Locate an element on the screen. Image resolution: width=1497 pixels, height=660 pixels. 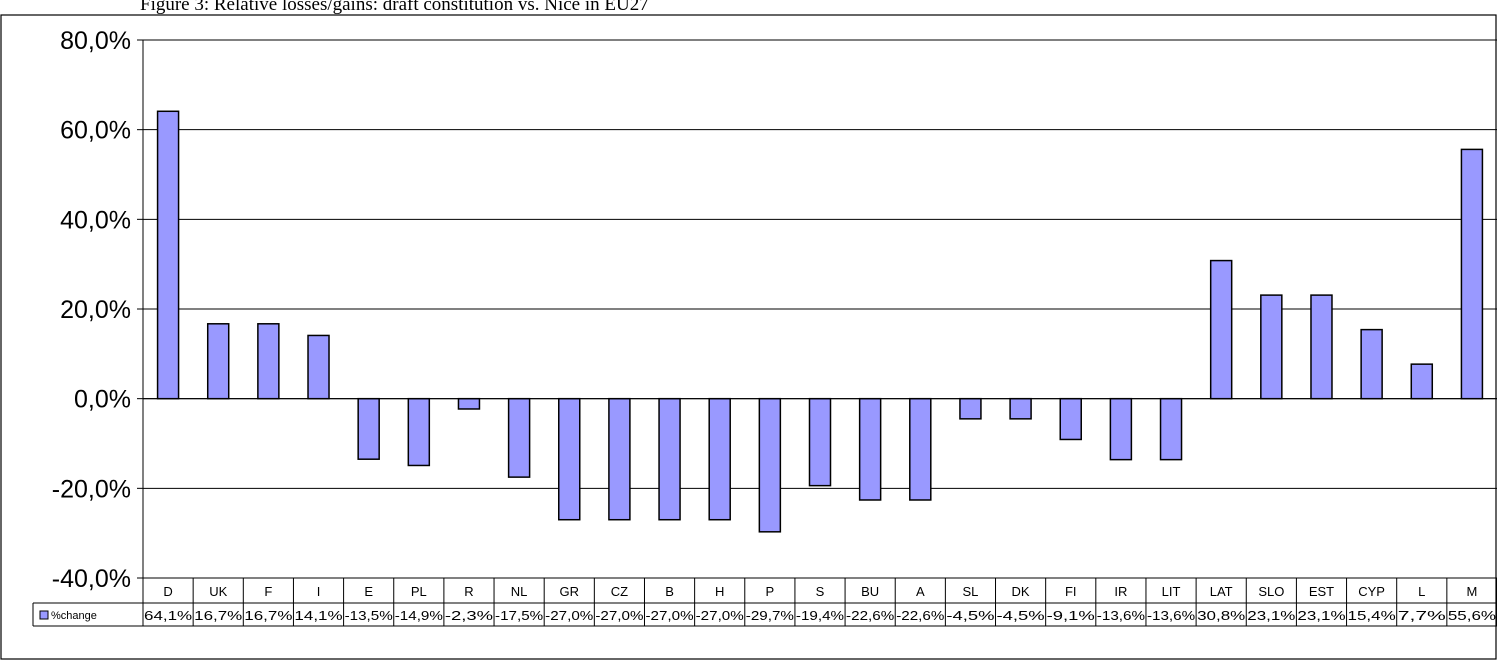
bar-lit is located at coordinates (1171, 429).